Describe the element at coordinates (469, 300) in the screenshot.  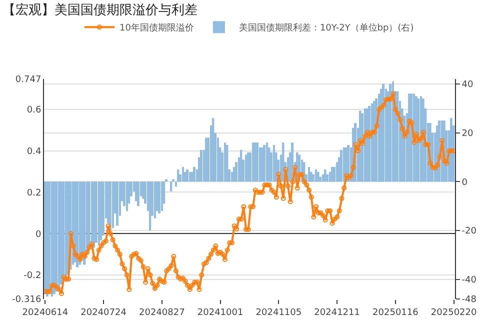
I see `y2-tick-label: -48` at that location.